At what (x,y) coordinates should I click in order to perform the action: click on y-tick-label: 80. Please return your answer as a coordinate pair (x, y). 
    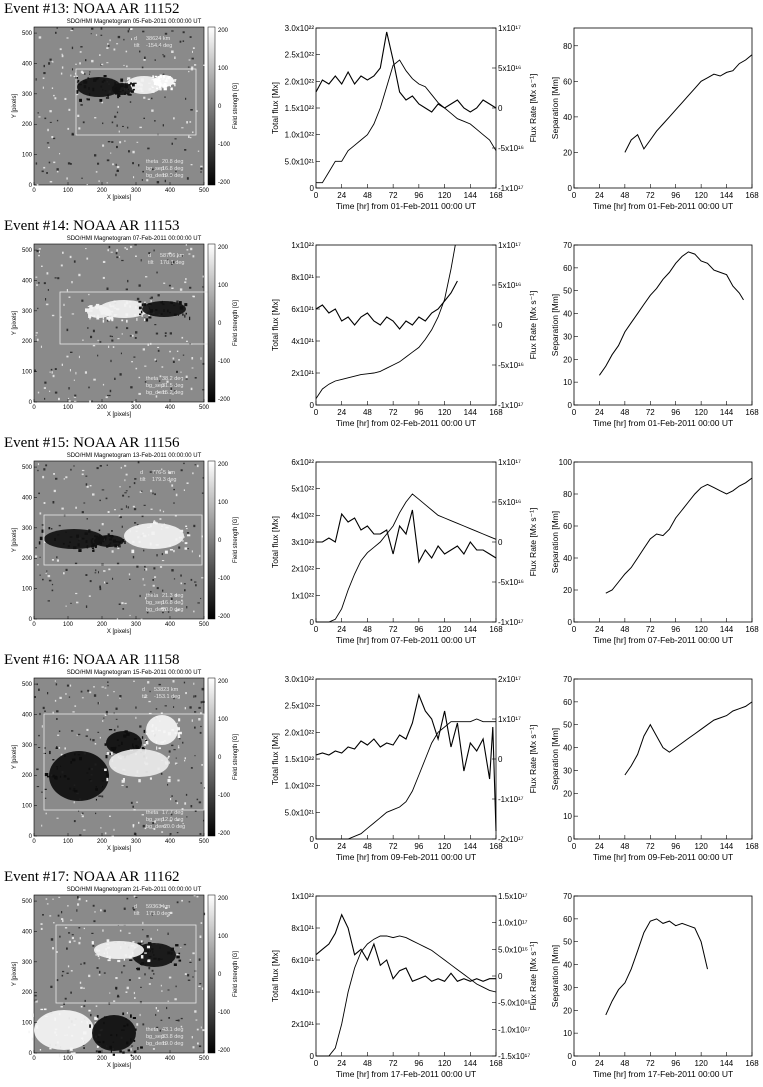
    Looking at the image, I should click on (567, 494).